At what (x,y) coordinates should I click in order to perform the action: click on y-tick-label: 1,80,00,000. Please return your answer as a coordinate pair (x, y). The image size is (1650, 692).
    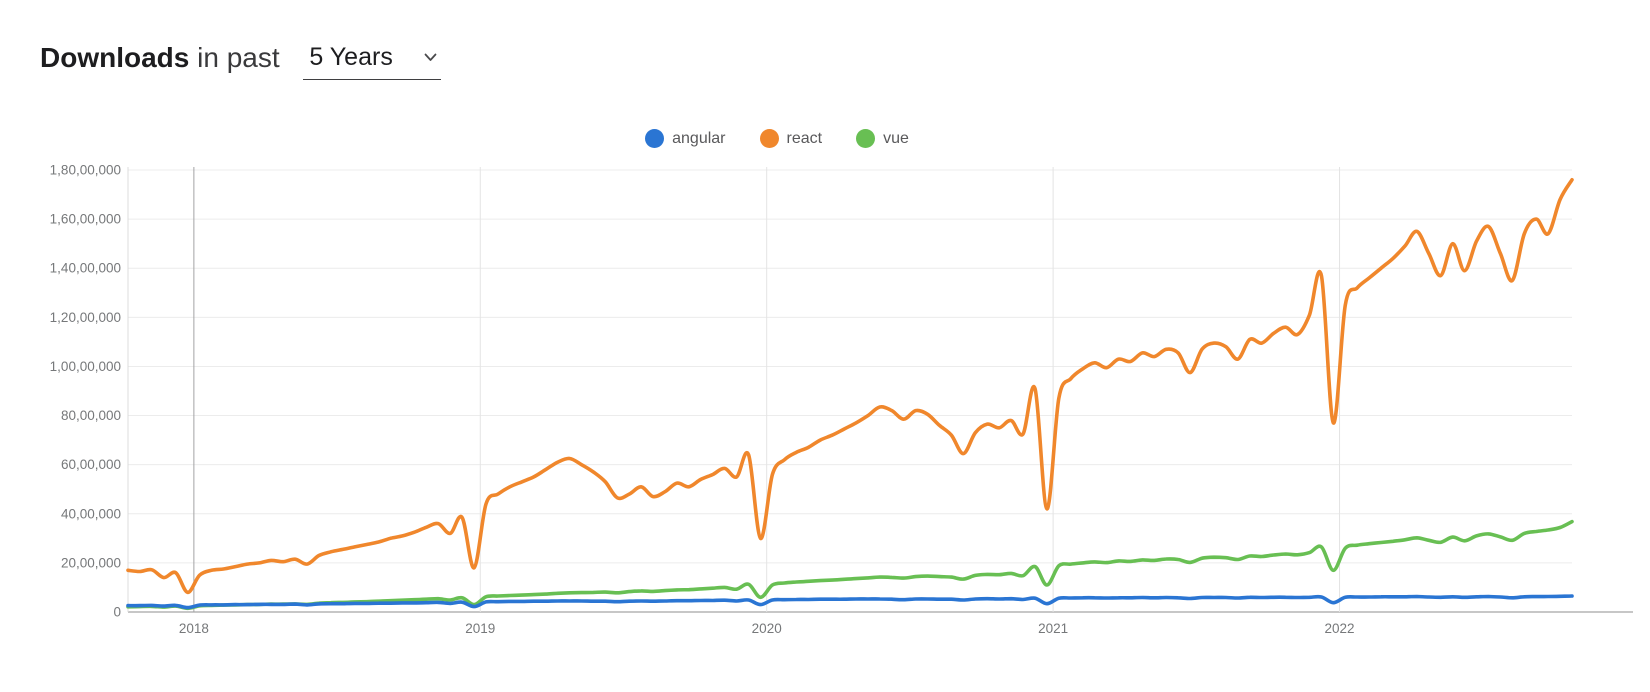
    Looking at the image, I should click on (85, 170).